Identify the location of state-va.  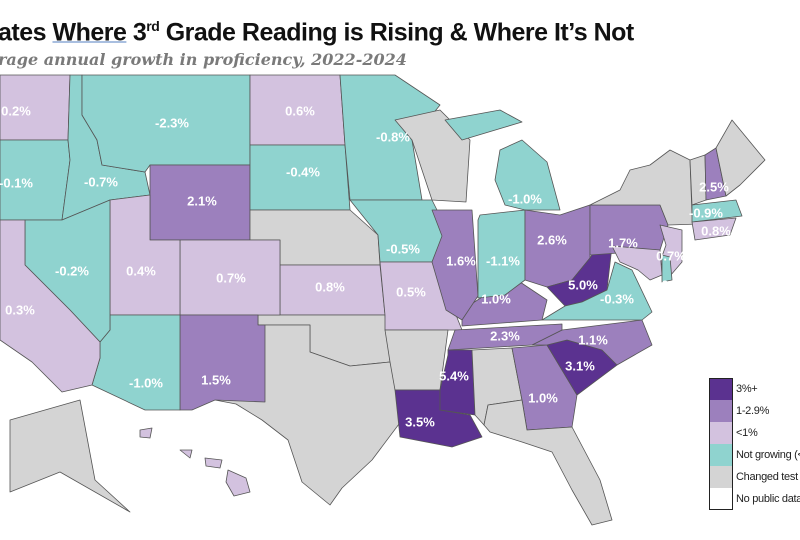
(597, 291).